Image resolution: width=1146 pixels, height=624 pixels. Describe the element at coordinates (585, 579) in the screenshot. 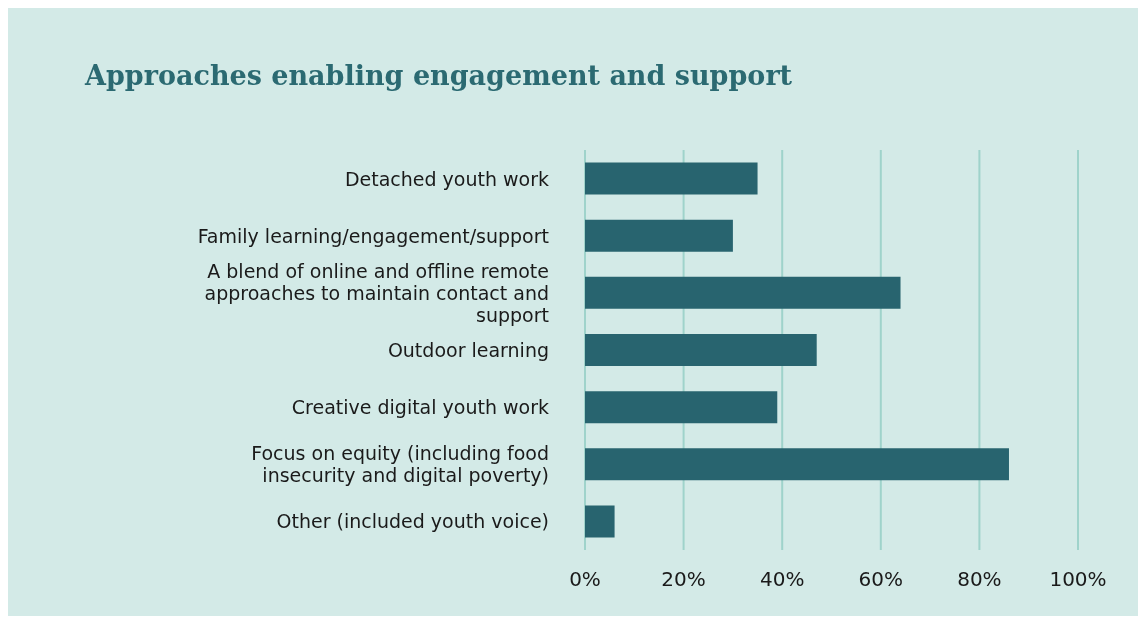

I see `x-tick-label: 0%` at that location.